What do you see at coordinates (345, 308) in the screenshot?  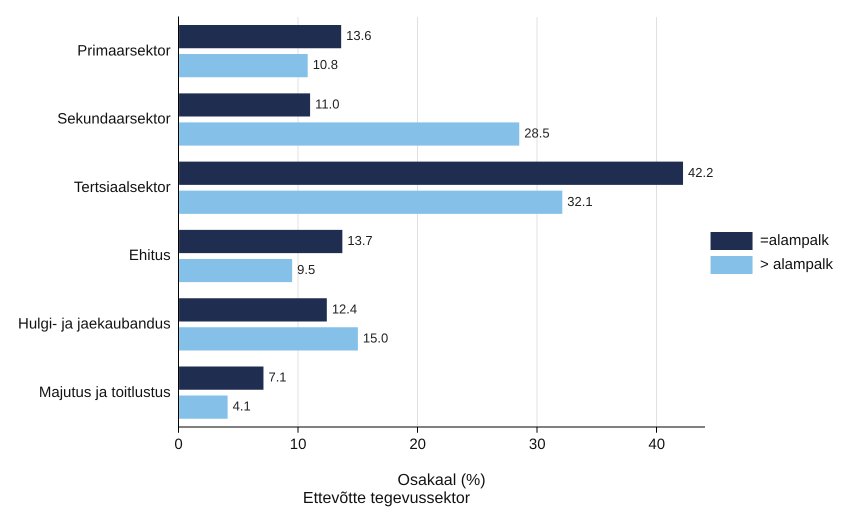 I see `data-label: 12.4` at bounding box center [345, 308].